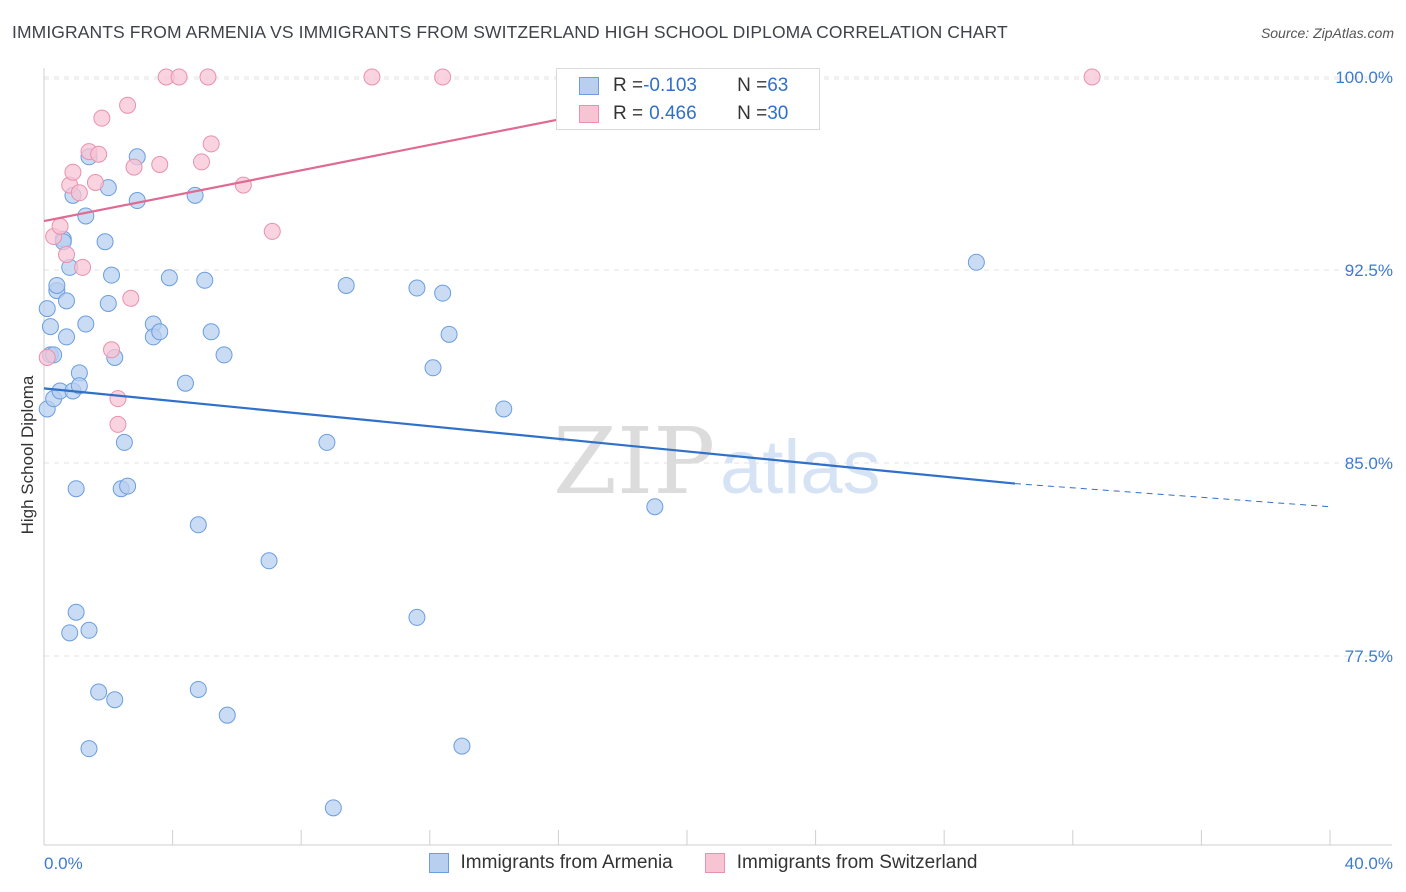  I want to click on legend-row-switzerland: R = 0.466 N = 30, so click(683, 114).